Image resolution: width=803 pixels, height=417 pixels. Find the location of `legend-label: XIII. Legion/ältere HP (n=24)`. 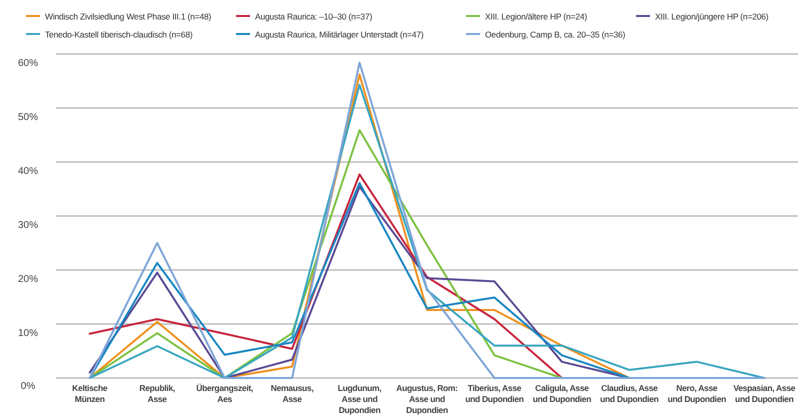

legend-label: XIII. Legion/ältere HP (n=24) is located at coordinates (536, 17).